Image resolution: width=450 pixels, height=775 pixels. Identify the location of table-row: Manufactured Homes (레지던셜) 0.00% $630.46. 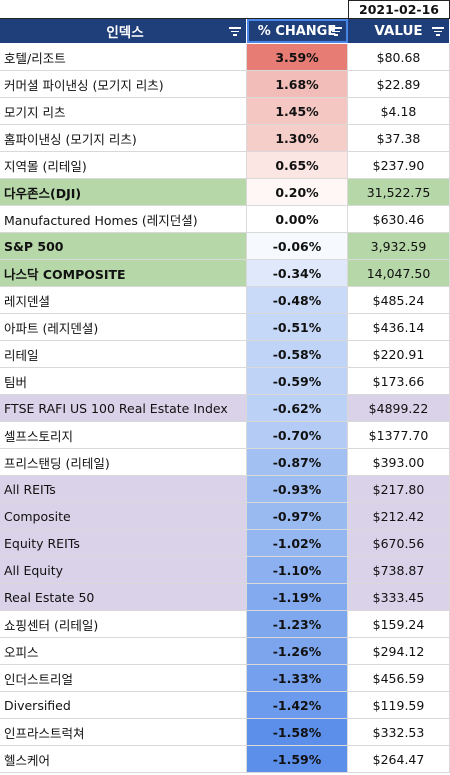
(225, 219).